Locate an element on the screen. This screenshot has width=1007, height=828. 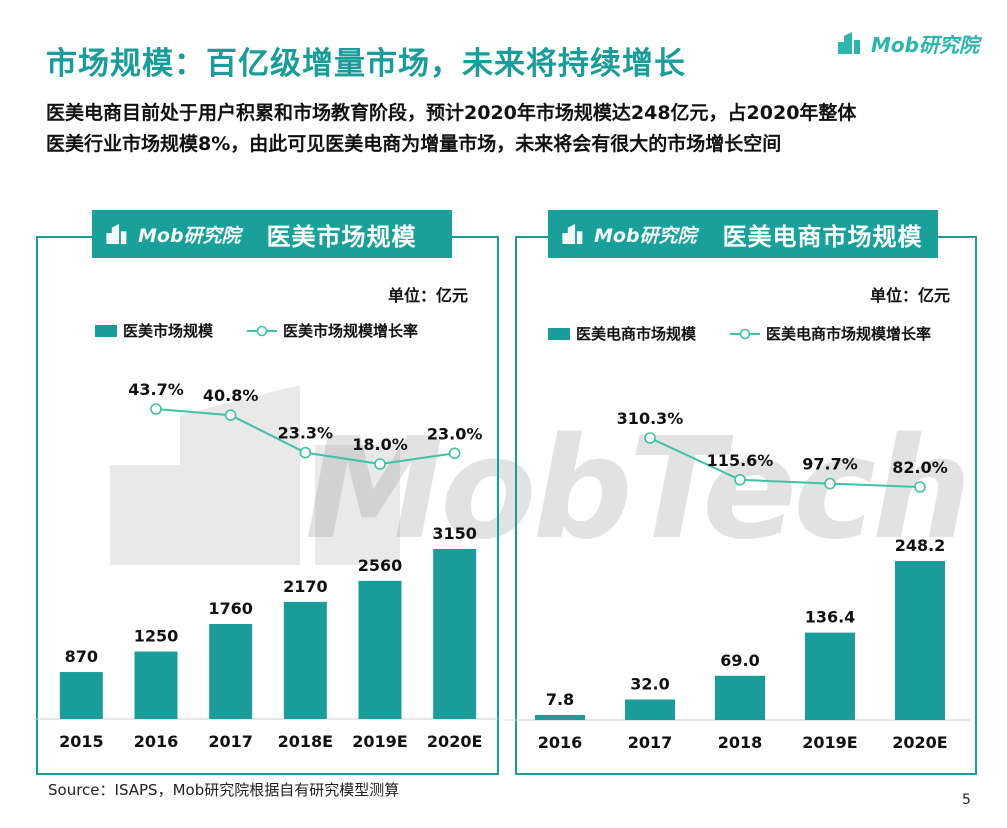
bar-value-label: 1250 is located at coordinates (156, 636).